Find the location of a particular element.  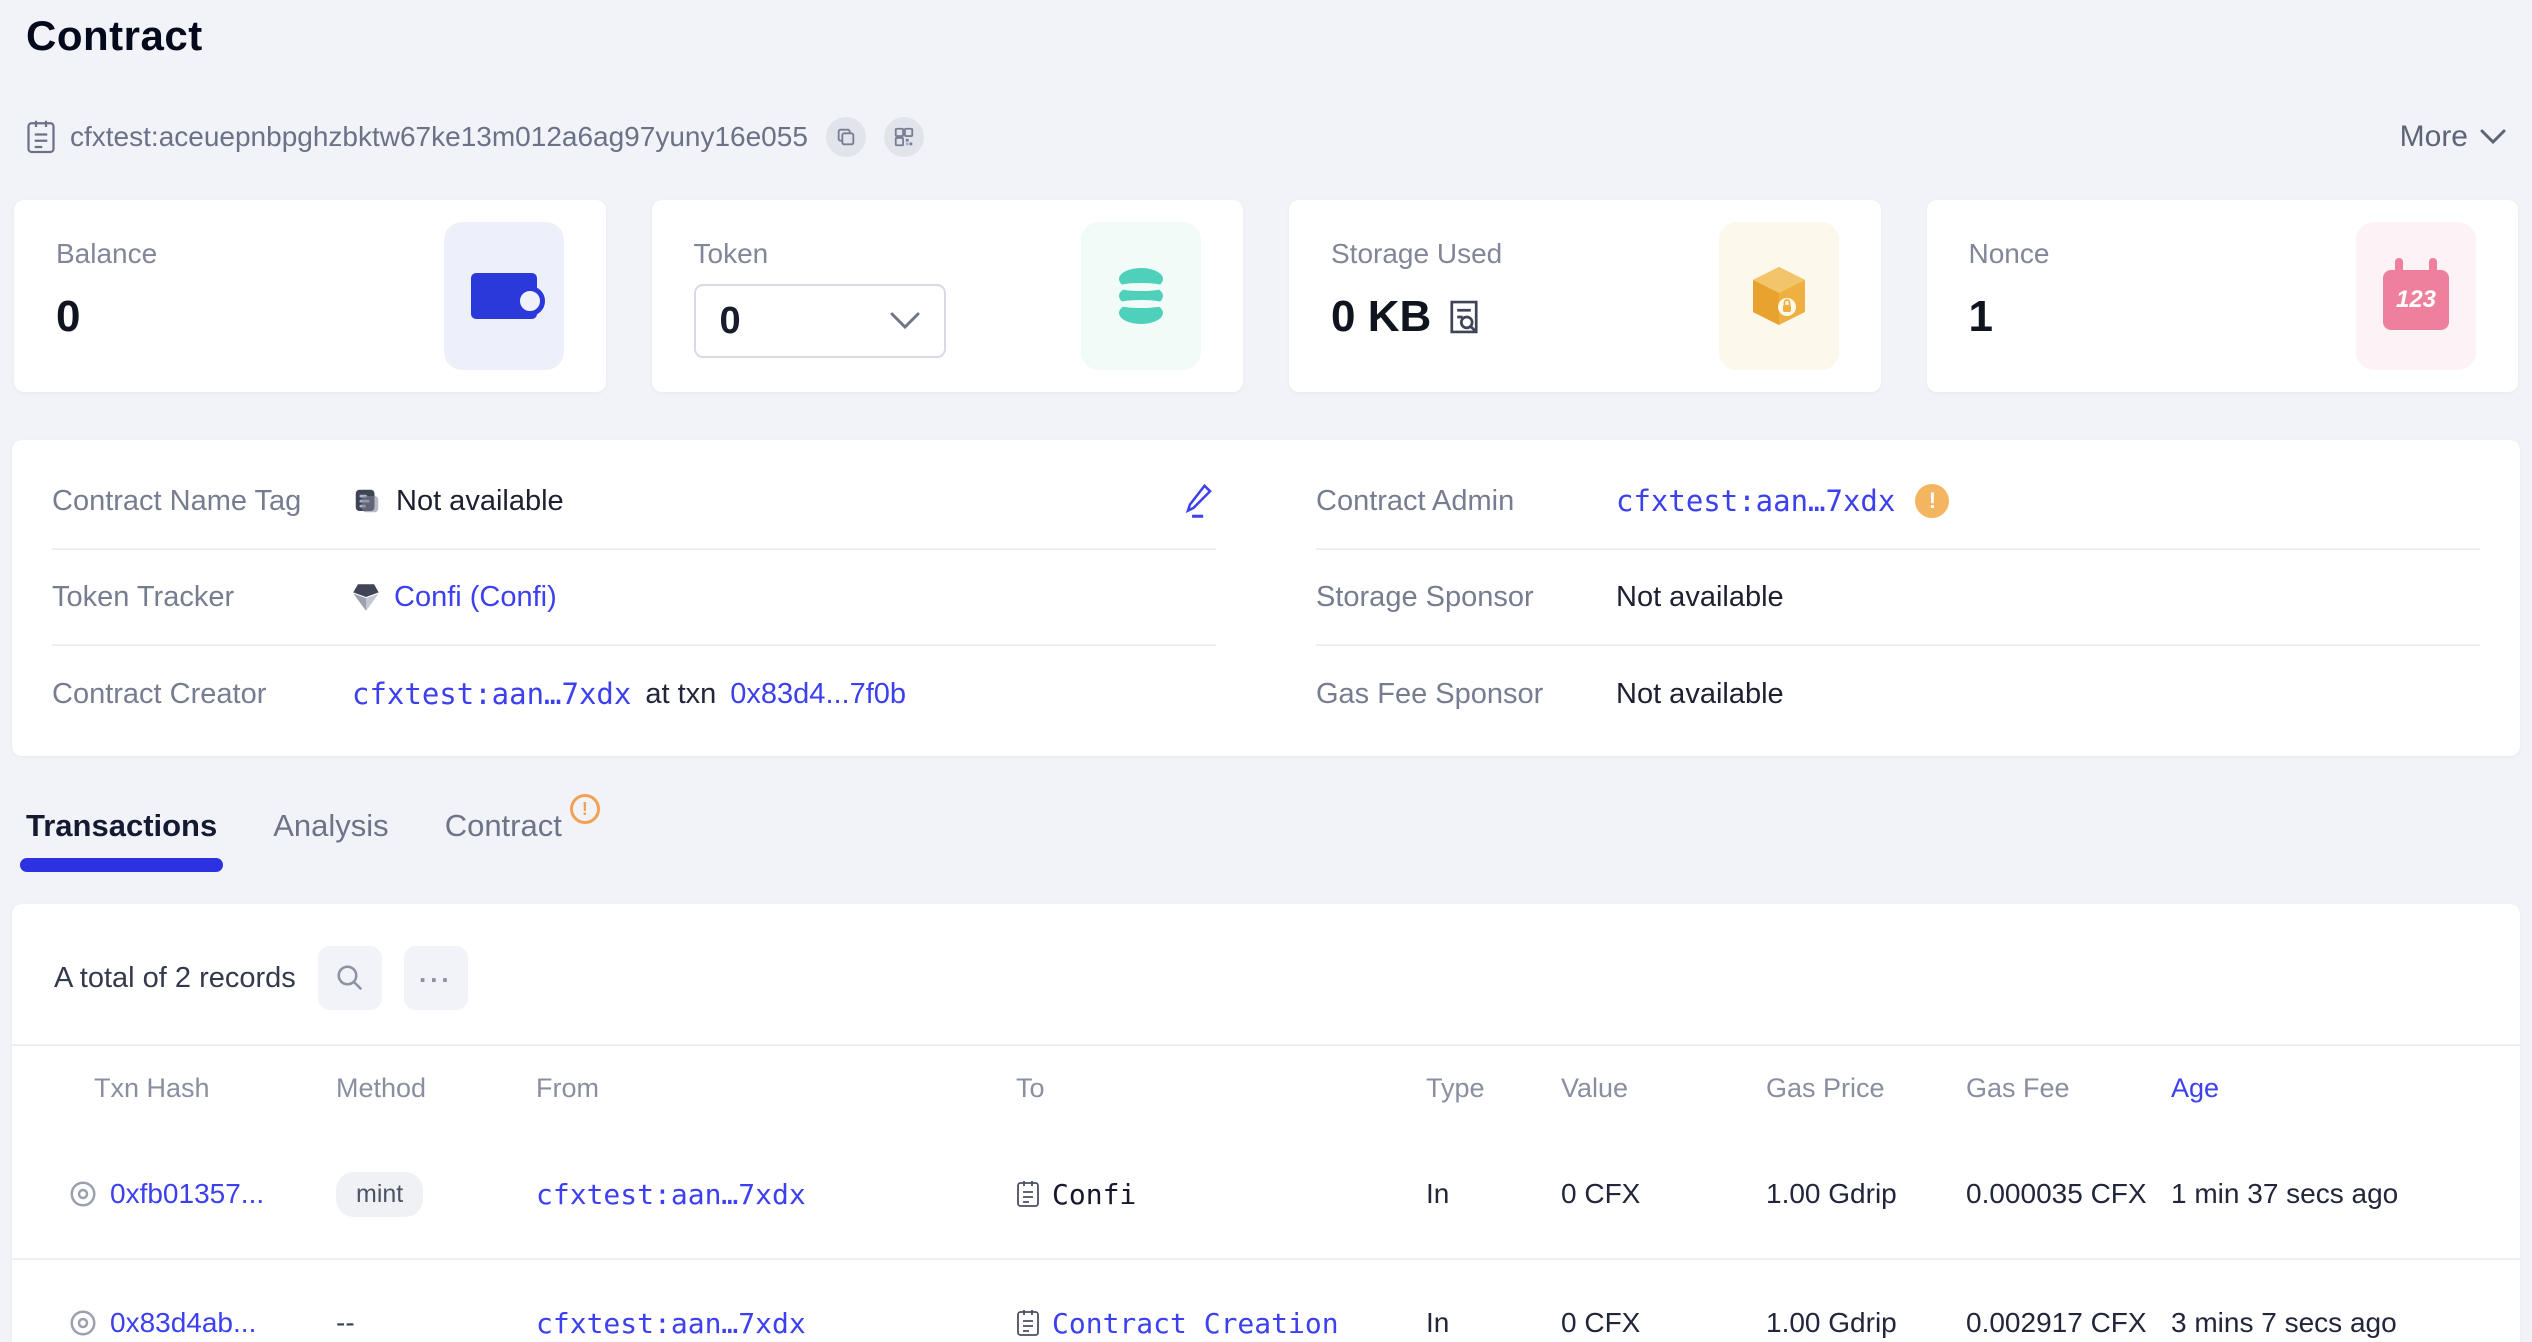

tab-analysis: Analysis is located at coordinates (330, 840).